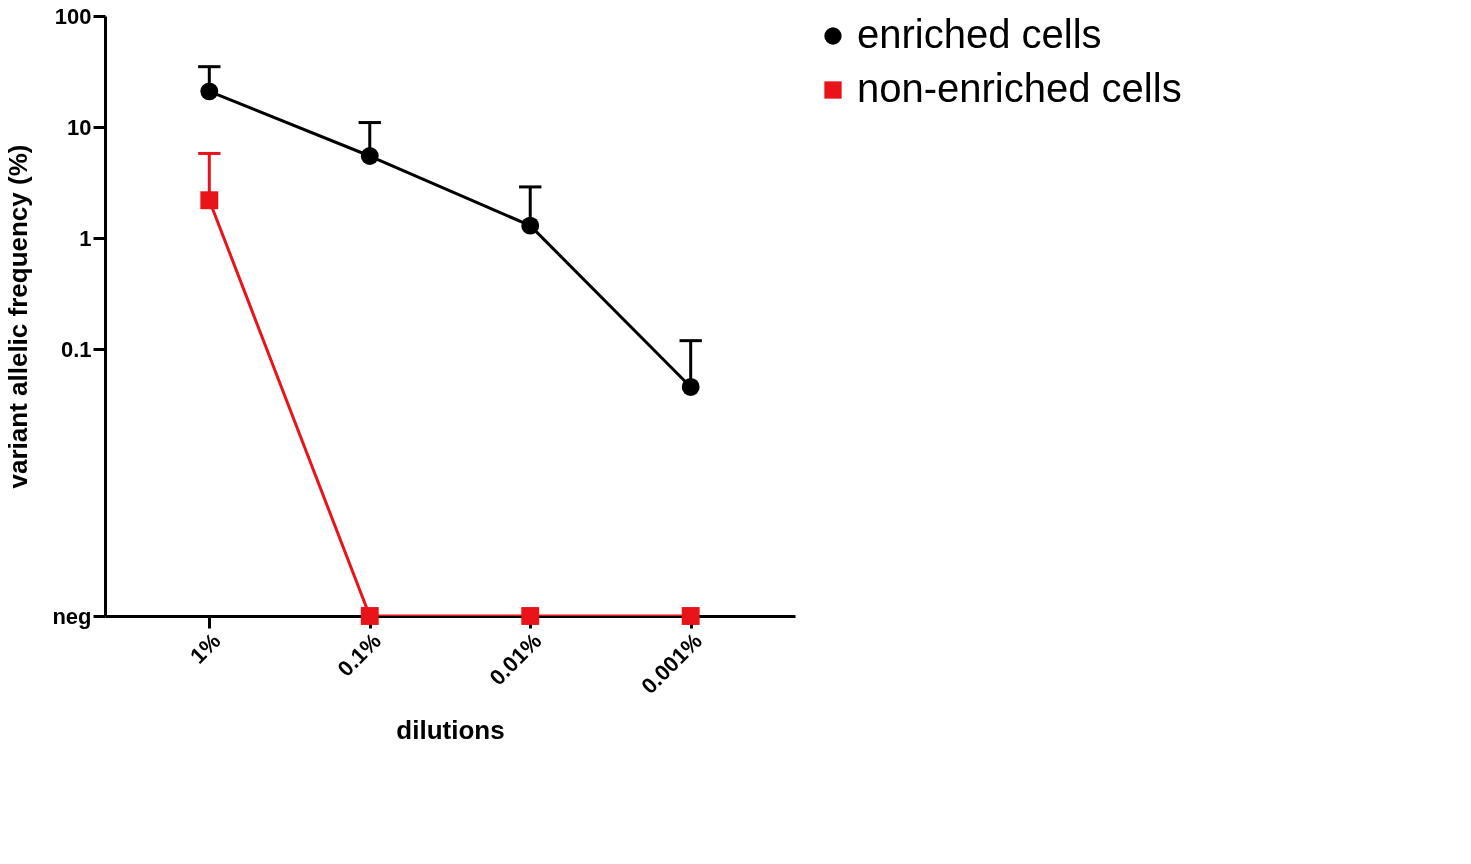 This screenshot has width=1471, height=864. Describe the element at coordinates (18, 316) in the screenshot. I see `y-axis-title: variant allelic frequency (%)` at that location.